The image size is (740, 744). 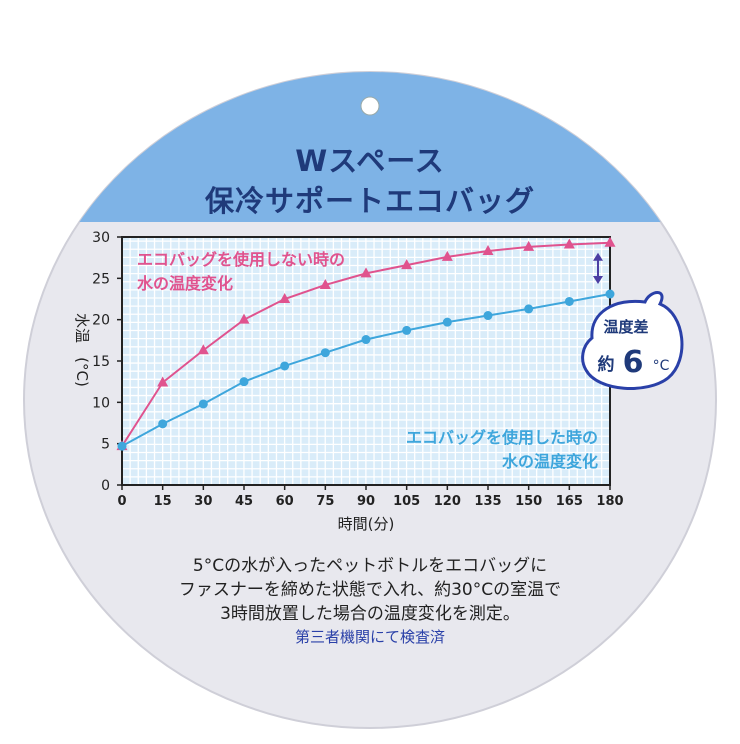 What do you see at coordinates (82, 372) in the screenshot?
I see `y-axis-unit: (°C)` at bounding box center [82, 372].